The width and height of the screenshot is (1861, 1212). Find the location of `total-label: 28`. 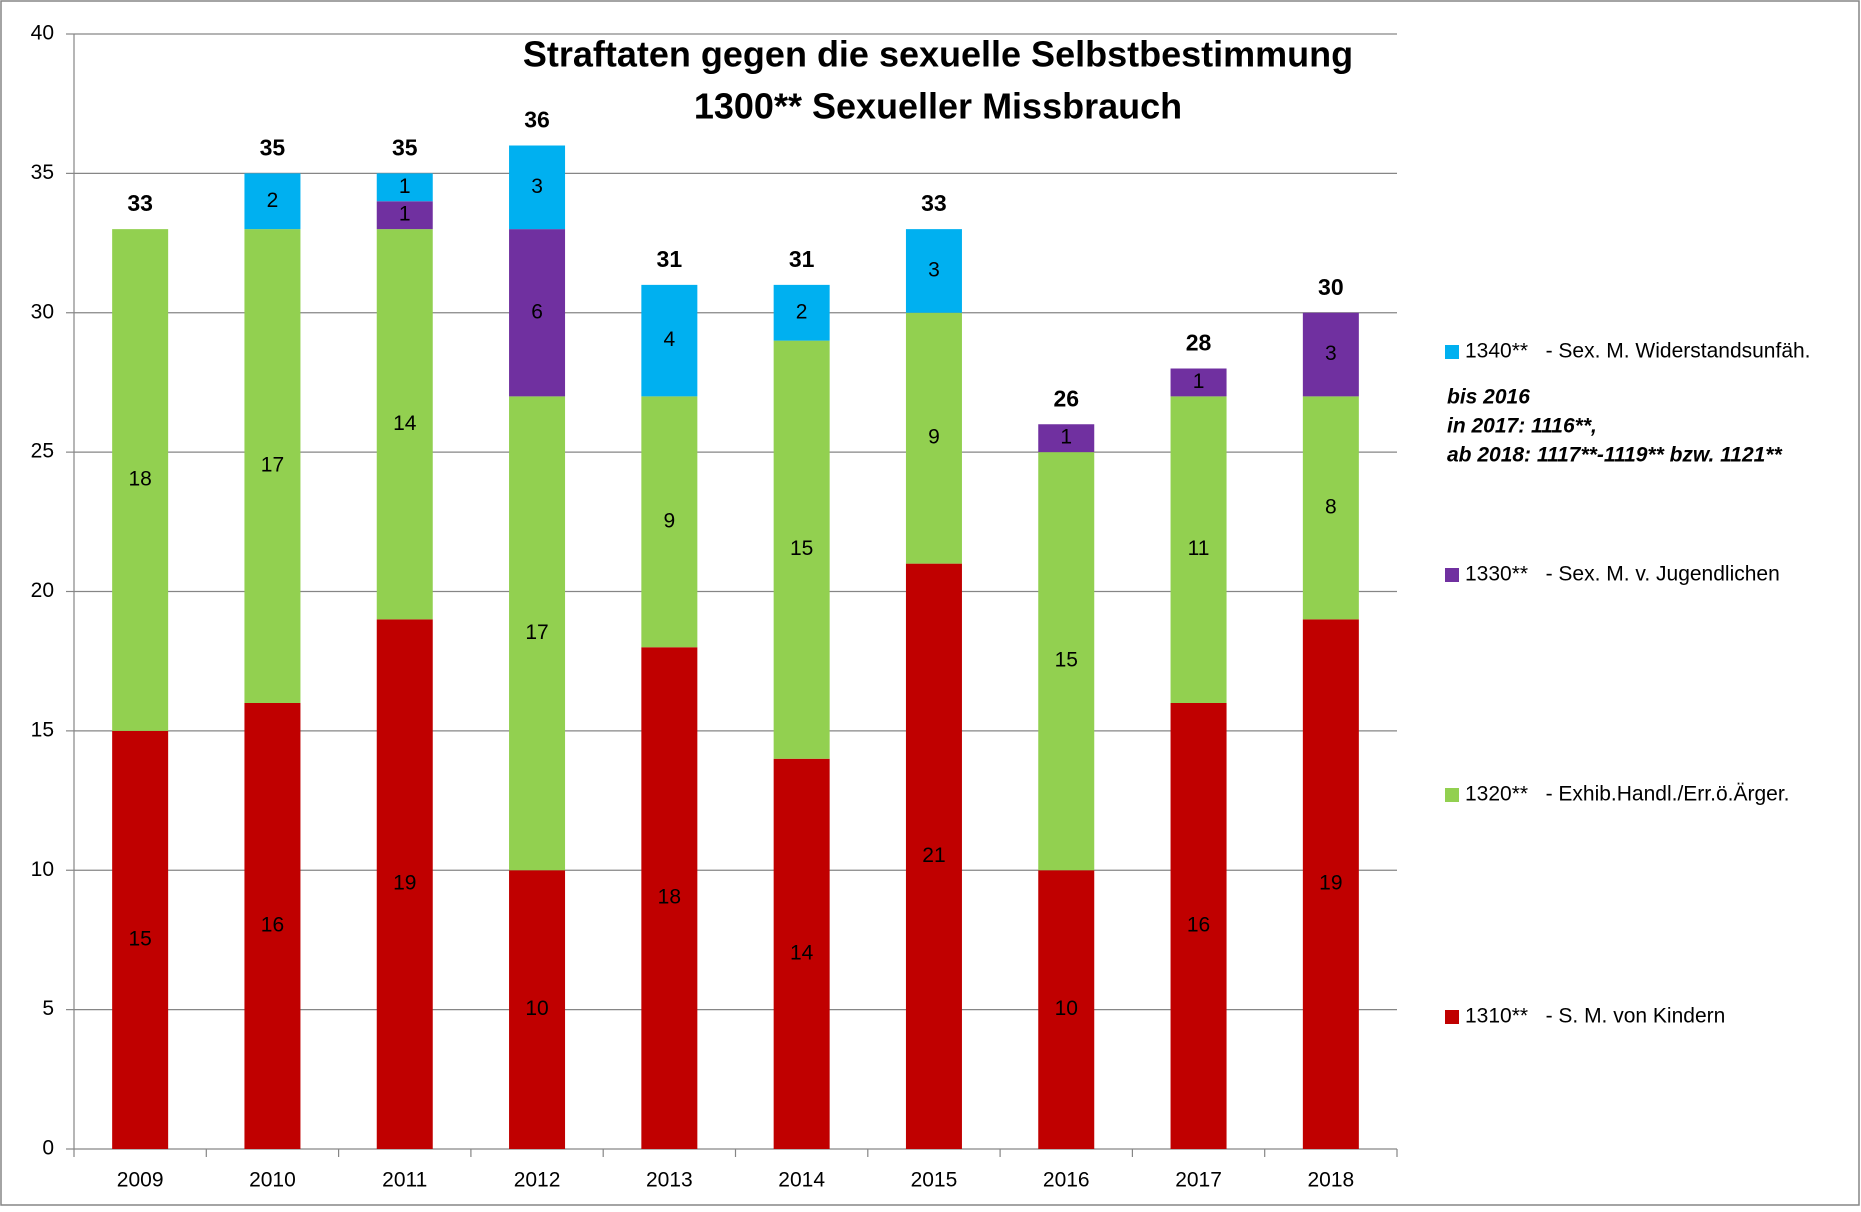

total-label: 28 is located at coordinates (1199, 343).